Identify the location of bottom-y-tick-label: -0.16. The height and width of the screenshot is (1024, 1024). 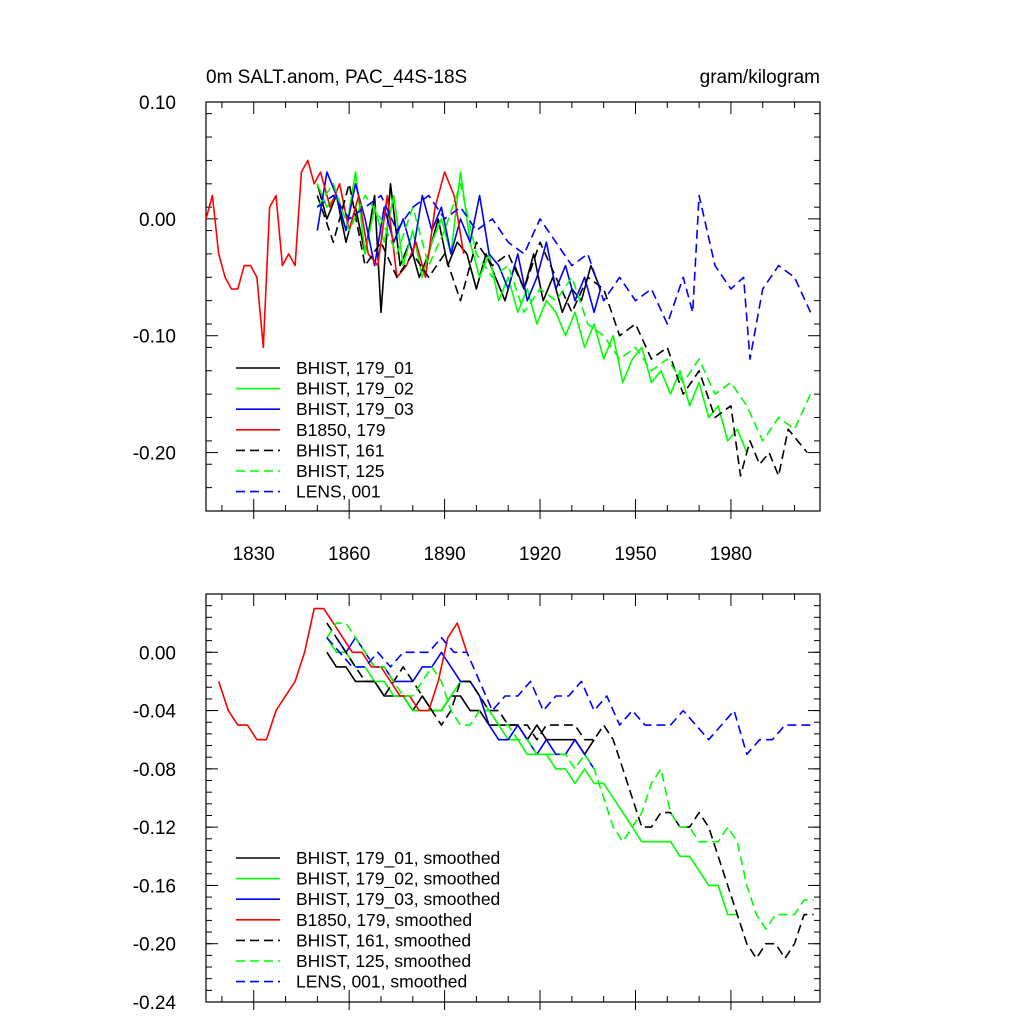
(154, 886).